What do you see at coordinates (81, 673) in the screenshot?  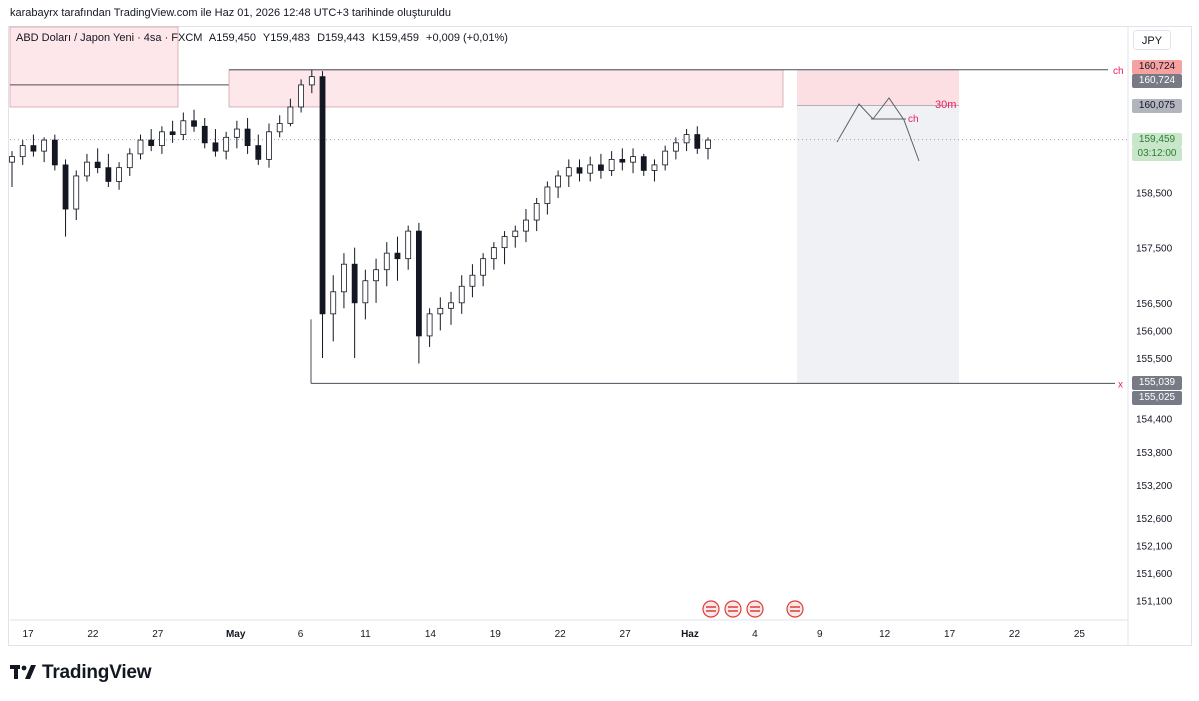 I see `tradingview-logo: TradingView` at bounding box center [81, 673].